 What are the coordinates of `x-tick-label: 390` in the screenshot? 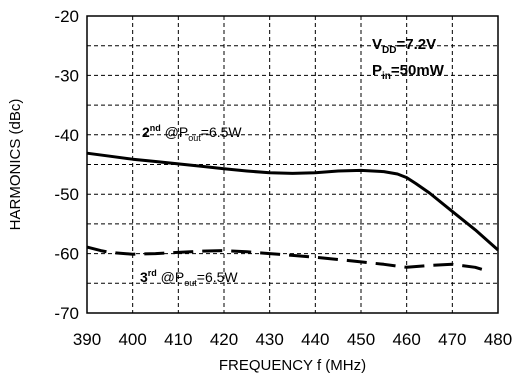 It's located at (87, 339).